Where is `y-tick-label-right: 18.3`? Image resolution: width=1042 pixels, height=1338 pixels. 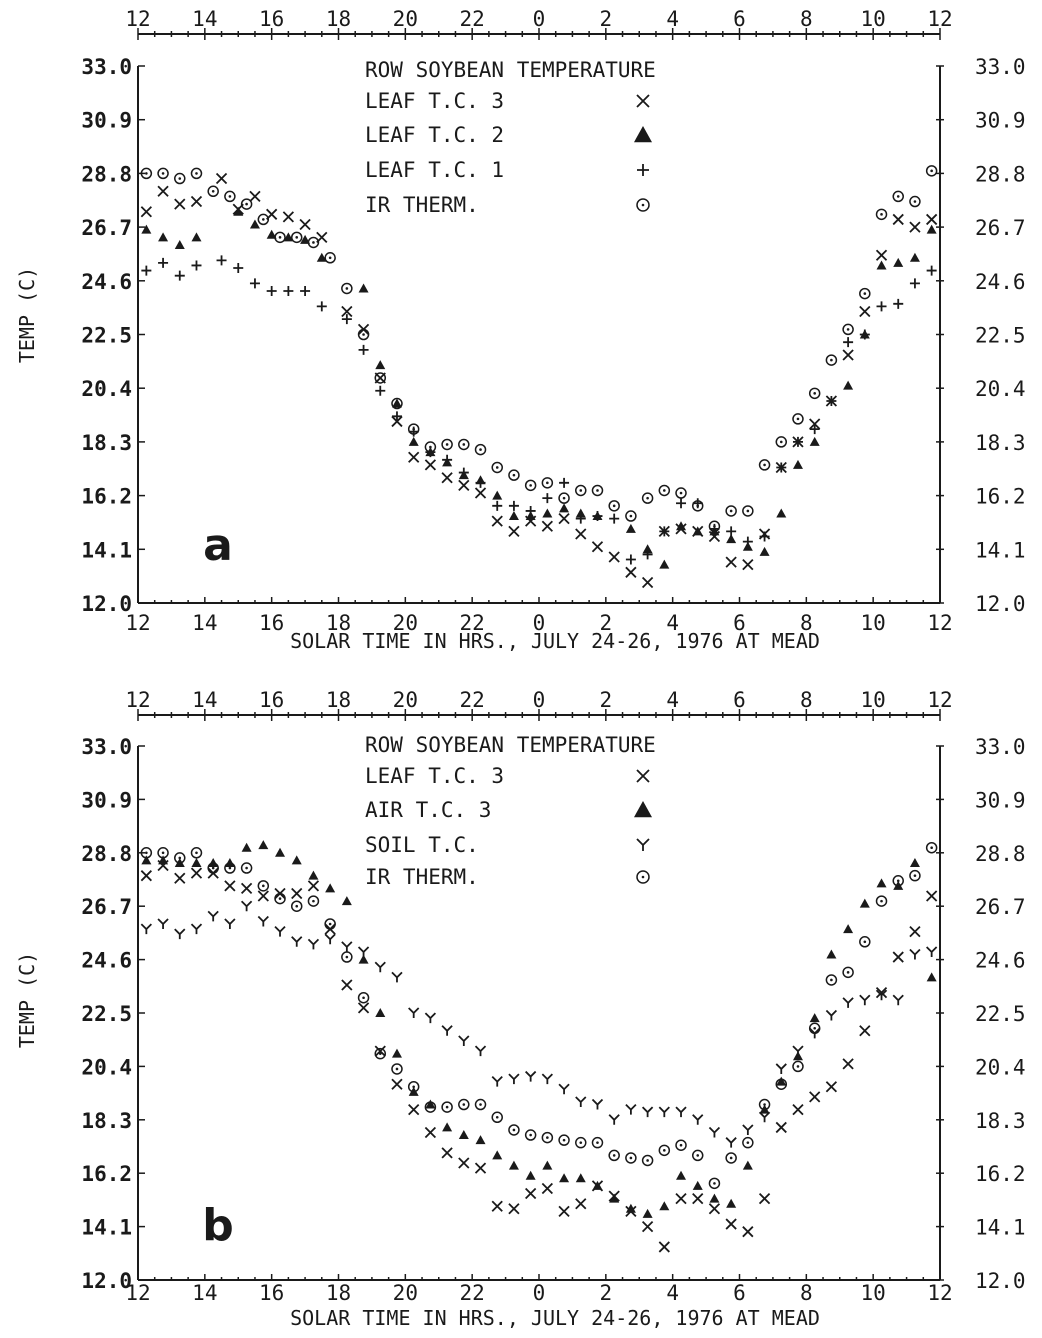 y-tick-label-right: 18.3 is located at coordinates (1000, 1121).